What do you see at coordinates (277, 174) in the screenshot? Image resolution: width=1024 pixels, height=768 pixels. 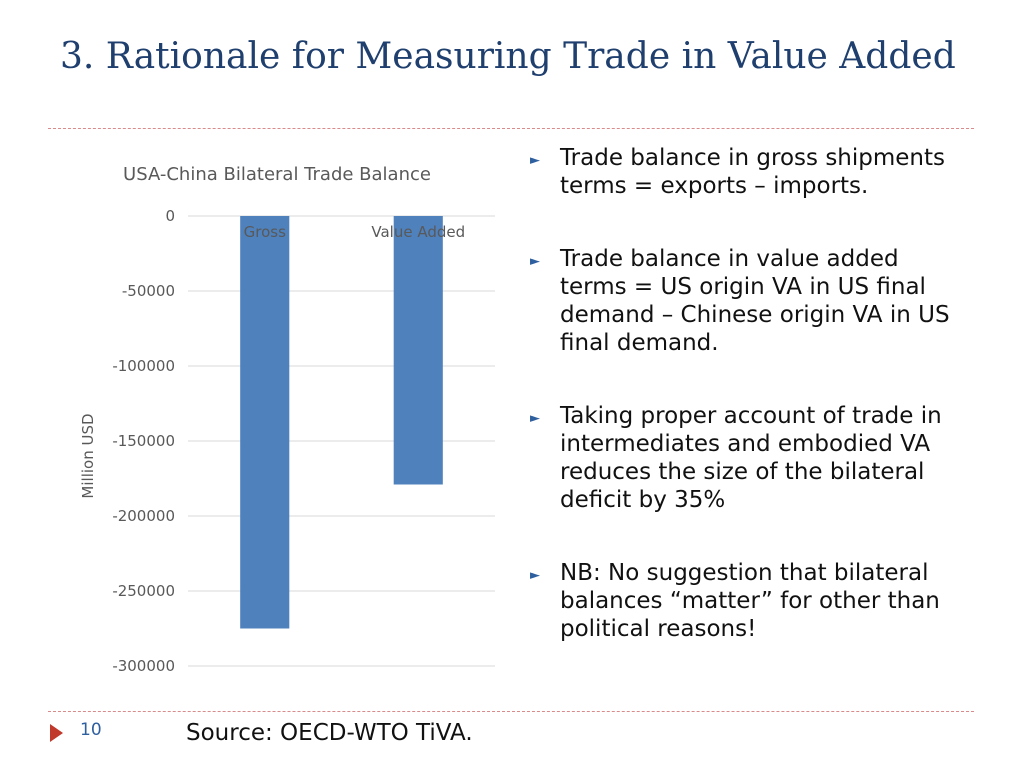 I see `chart-title: USA-China Bilateral Trade Balance` at bounding box center [277, 174].